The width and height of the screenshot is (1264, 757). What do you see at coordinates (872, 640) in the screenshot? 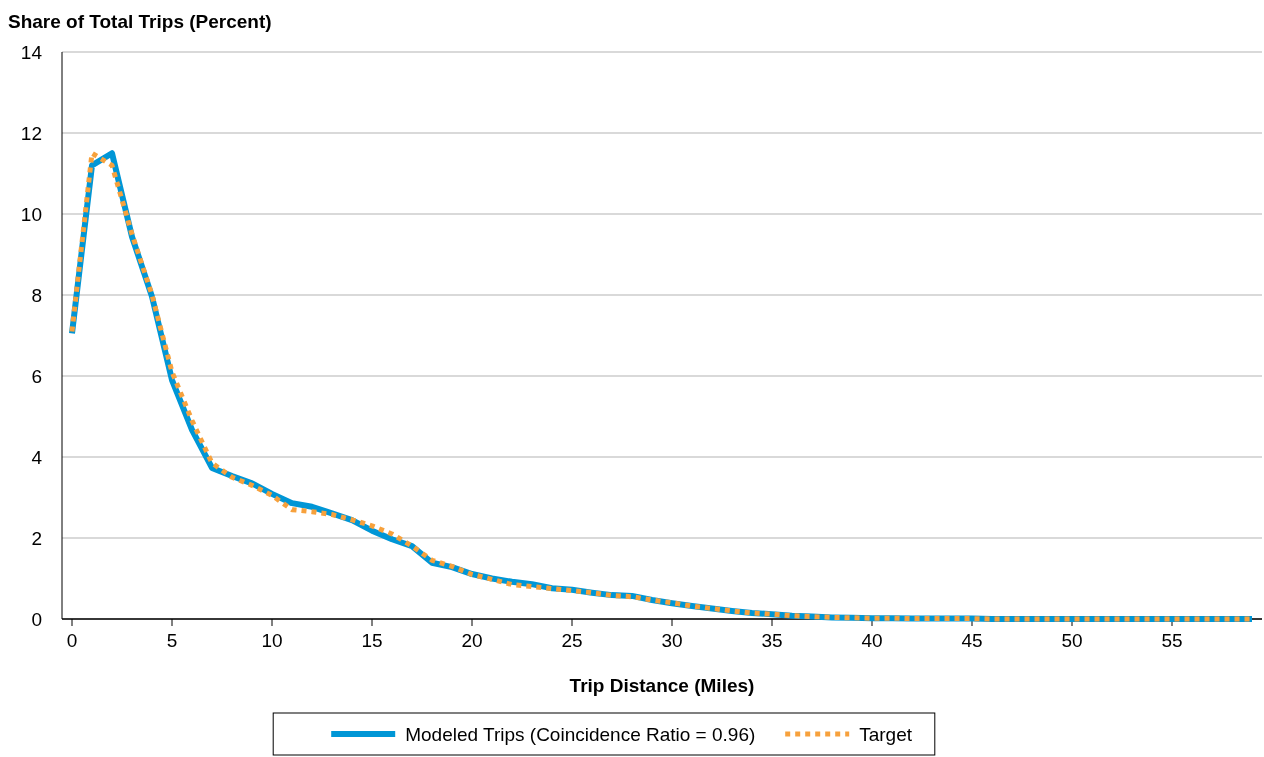
I see `x-tick-label: 40` at bounding box center [872, 640].